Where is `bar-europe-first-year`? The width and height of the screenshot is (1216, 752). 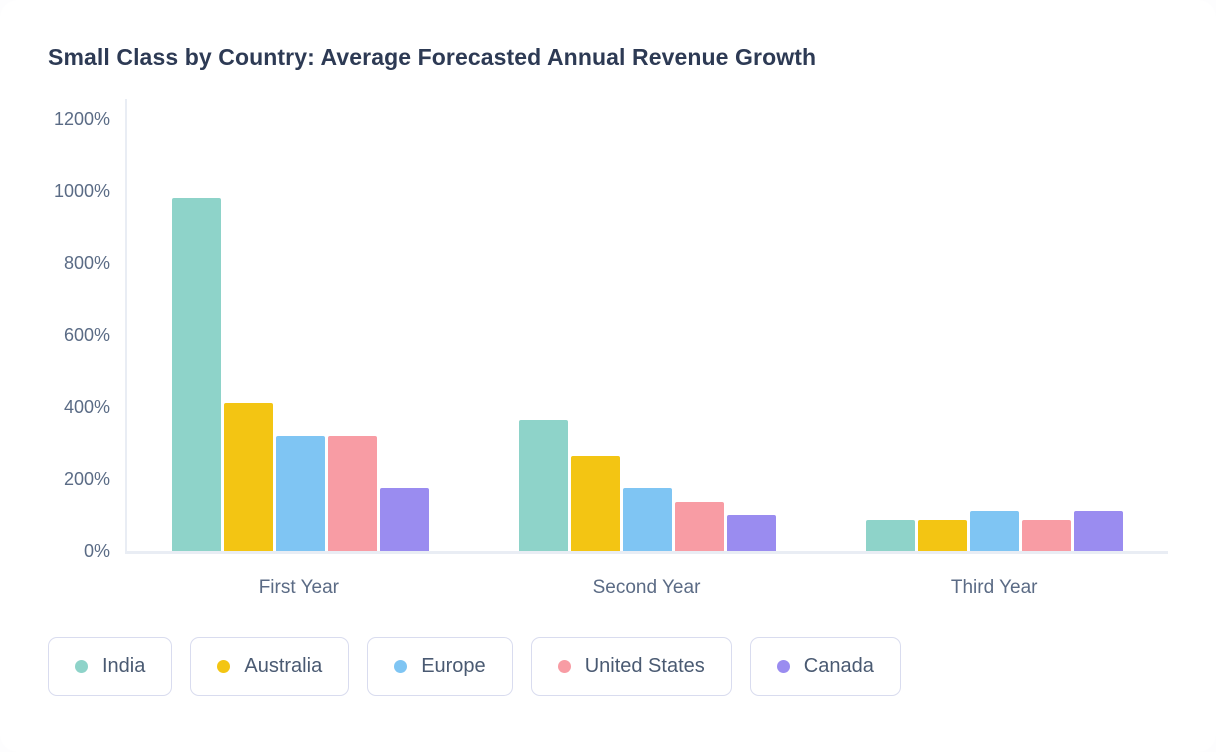 bar-europe-first-year is located at coordinates (300, 493).